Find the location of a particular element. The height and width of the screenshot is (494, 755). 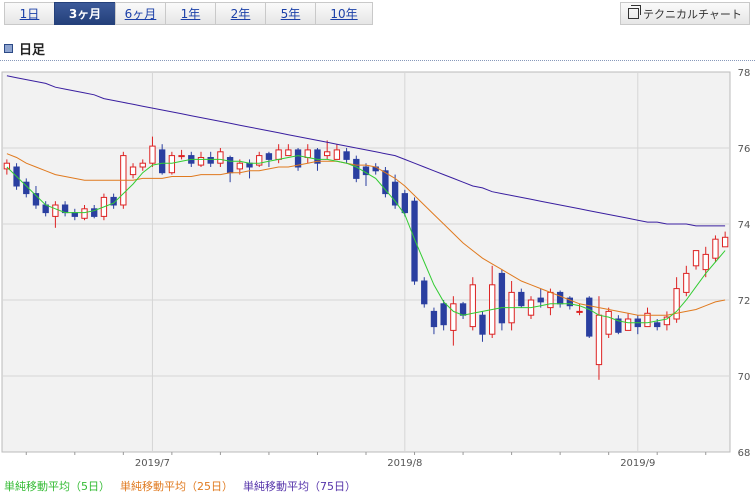

legend-ma25: 単純移動平均（25日） is located at coordinates (176, 486).